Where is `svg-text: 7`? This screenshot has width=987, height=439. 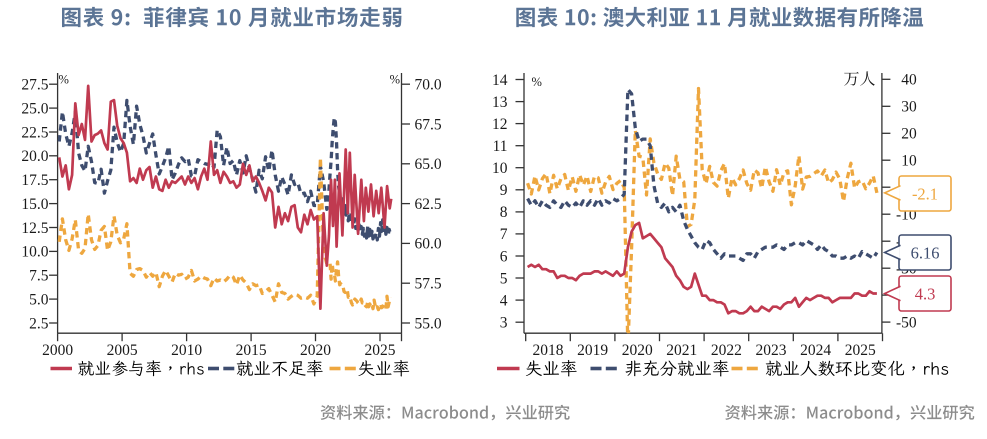 svg-text: 7 is located at coordinates (504, 234).